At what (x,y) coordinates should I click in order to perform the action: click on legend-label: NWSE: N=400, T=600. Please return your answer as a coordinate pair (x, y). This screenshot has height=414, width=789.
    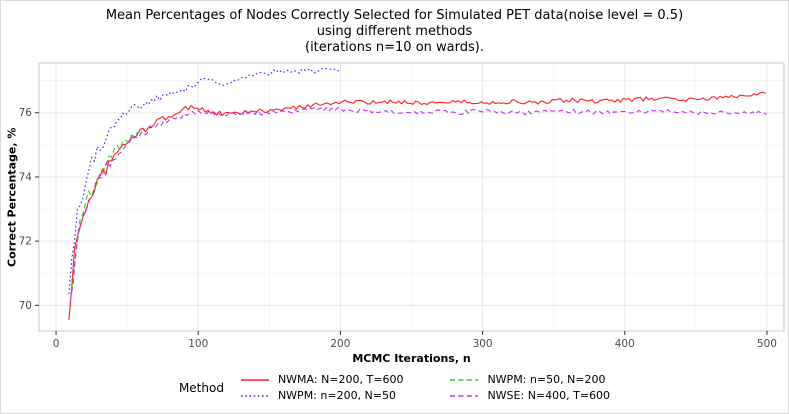
    Looking at the image, I should click on (549, 395).